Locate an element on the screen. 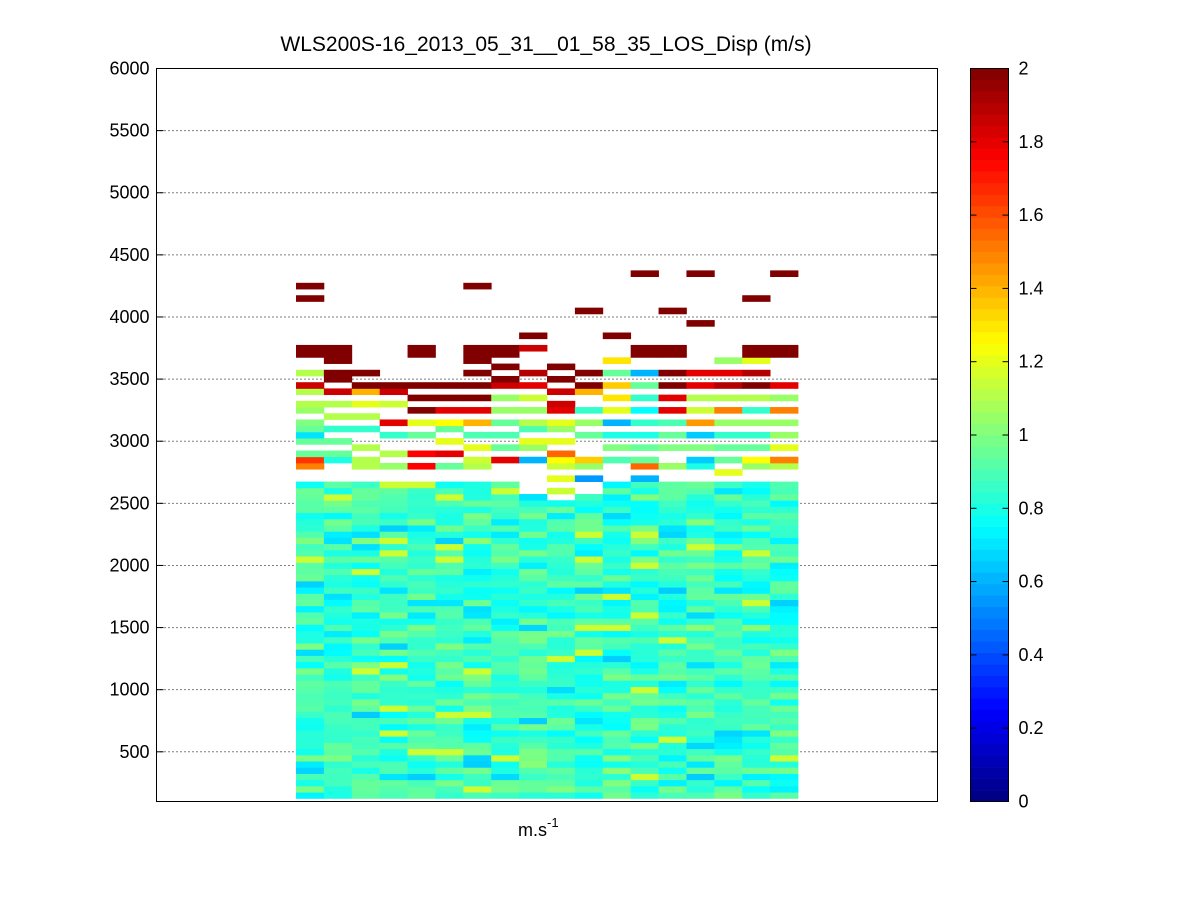 This screenshot has height=901, width=1201. y-tick-label: 1000 is located at coordinates (129, 690).